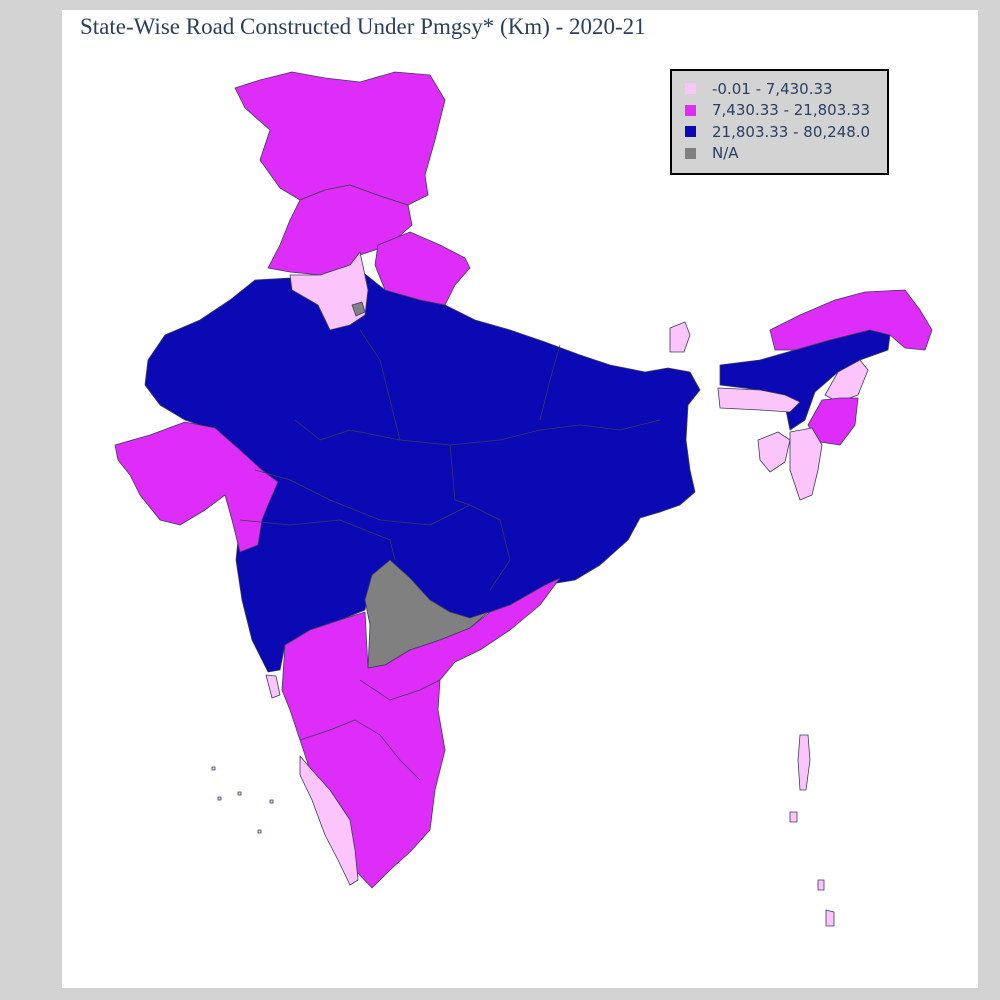 This screenshot has height=1000, width=1000. I want to click on legend-swatch-high, so click(690, 132).